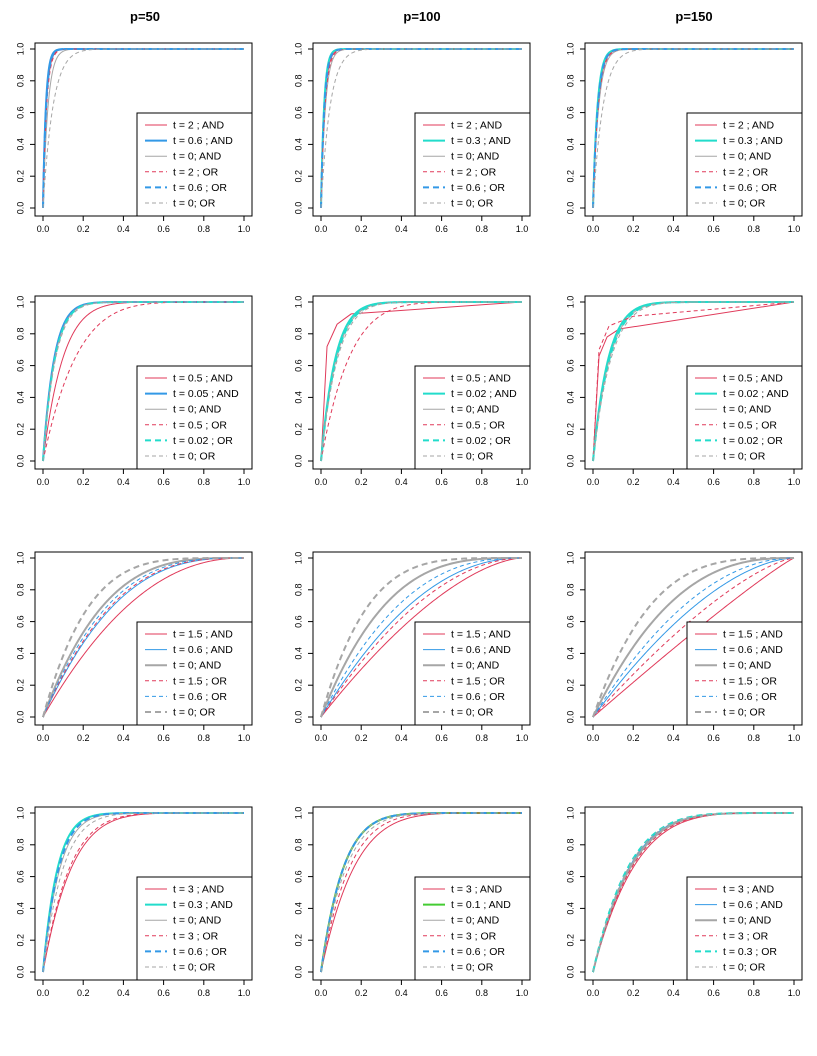 The height and width of the screenshot is (1056, 817). What do you see at coordinates (203, 441) in the screenshot?
I see `legend-label-5: t = 0.02 ; OR` at bounding box center [203, 441].